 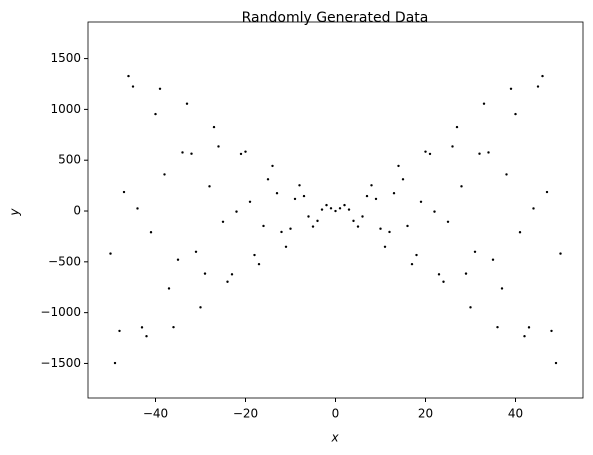 I want to click on x-axis-label: x, so click(x=334, y=438).